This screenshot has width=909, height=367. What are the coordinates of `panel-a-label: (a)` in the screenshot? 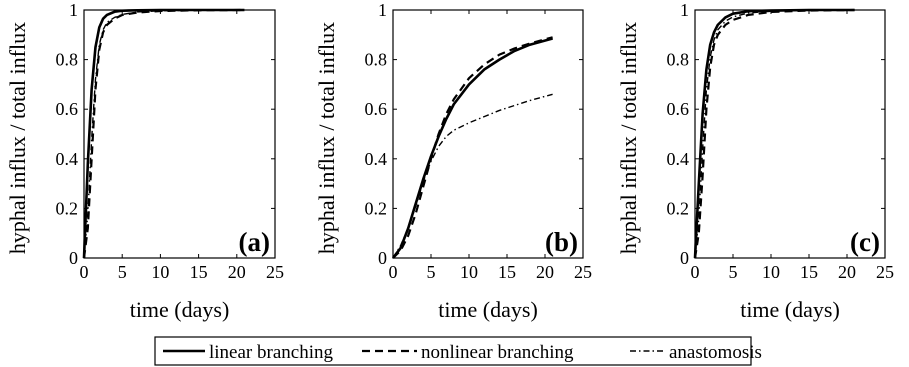 It's located at (254, 242).